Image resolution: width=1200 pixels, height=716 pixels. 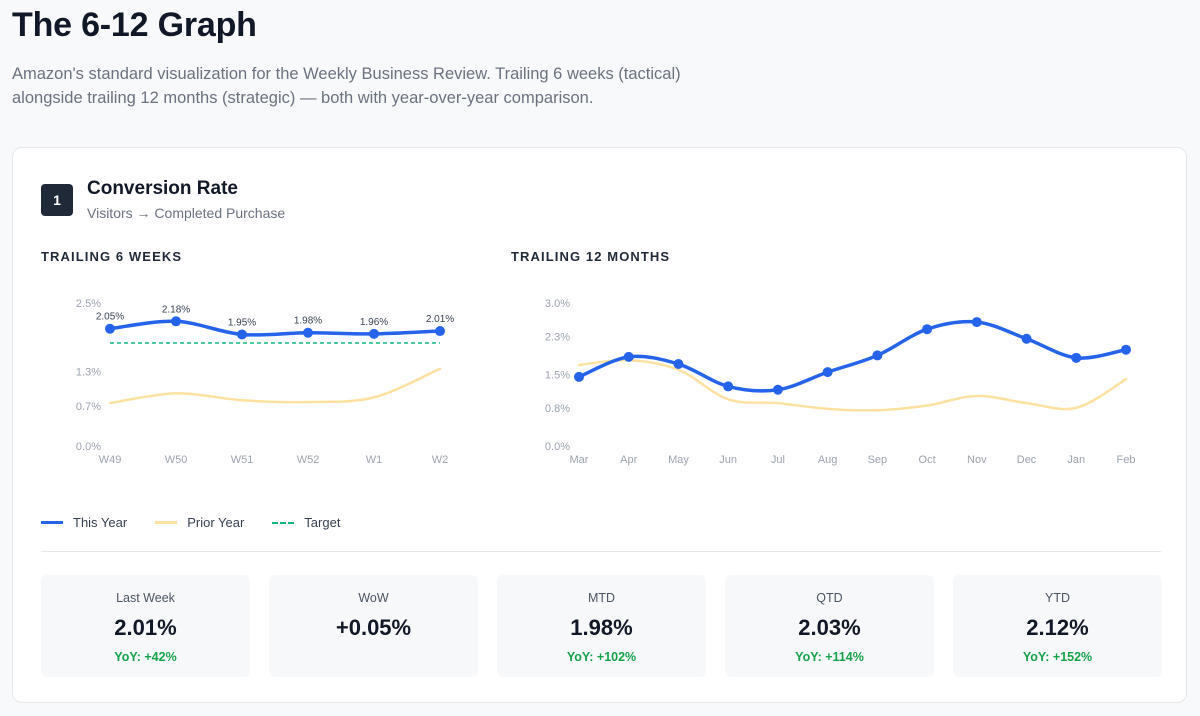 What do you see at coordinates (601, 657) in the screenshot?
I see `stat-yoy: YoY: +102%` at bounding box center [601, 657].